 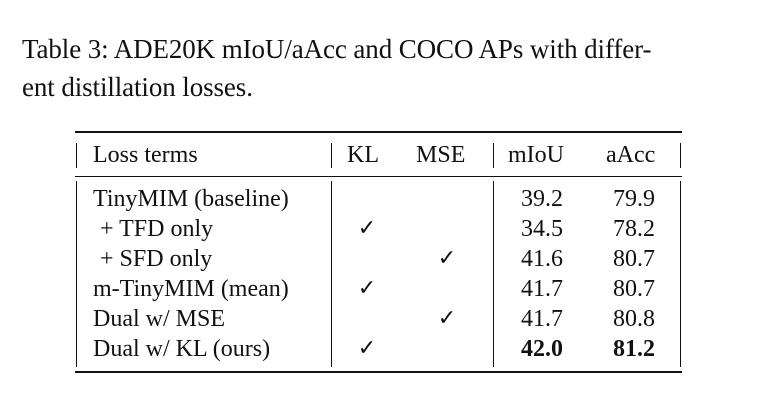 I want to click on row-miou: 41.6, so click(x=542, y=259).